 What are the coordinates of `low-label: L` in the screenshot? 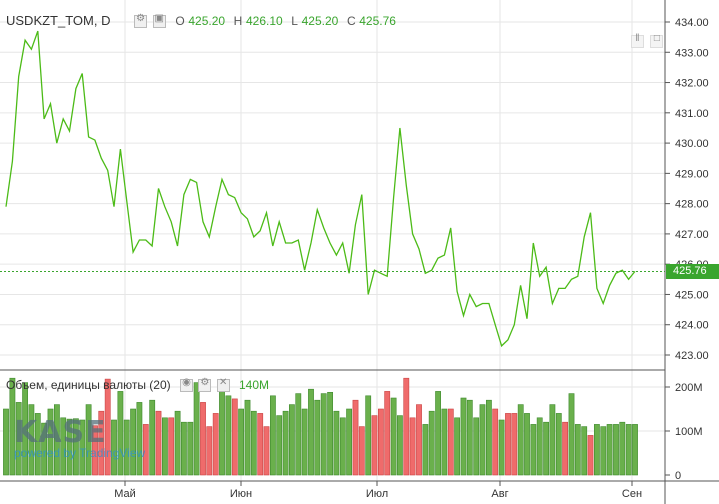 It's located at (294, 21).